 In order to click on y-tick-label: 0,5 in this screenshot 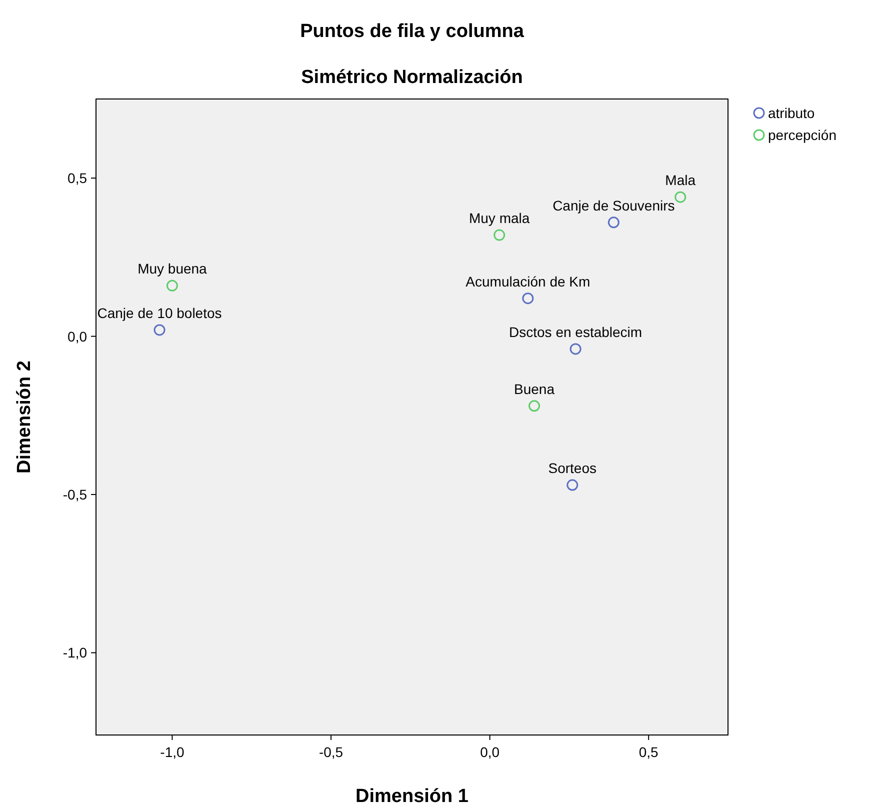, I will do `click(78, 178)`.